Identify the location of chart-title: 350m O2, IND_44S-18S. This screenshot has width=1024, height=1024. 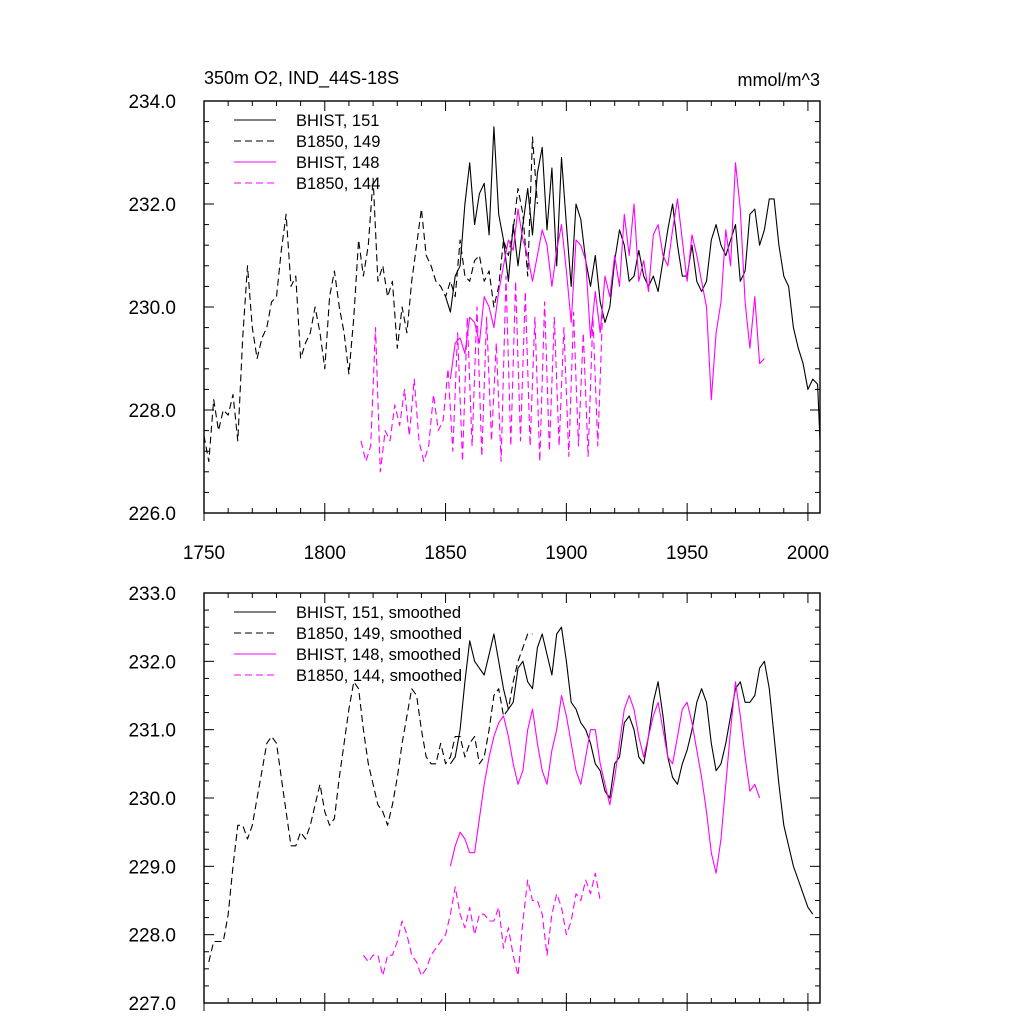
(301, 78).